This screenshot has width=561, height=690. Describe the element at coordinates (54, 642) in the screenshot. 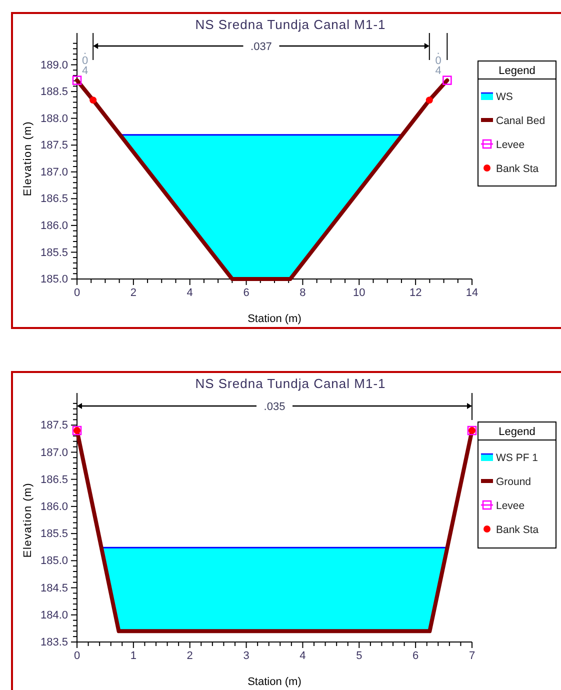

I see `y-tick-label: 183.5` at that location.